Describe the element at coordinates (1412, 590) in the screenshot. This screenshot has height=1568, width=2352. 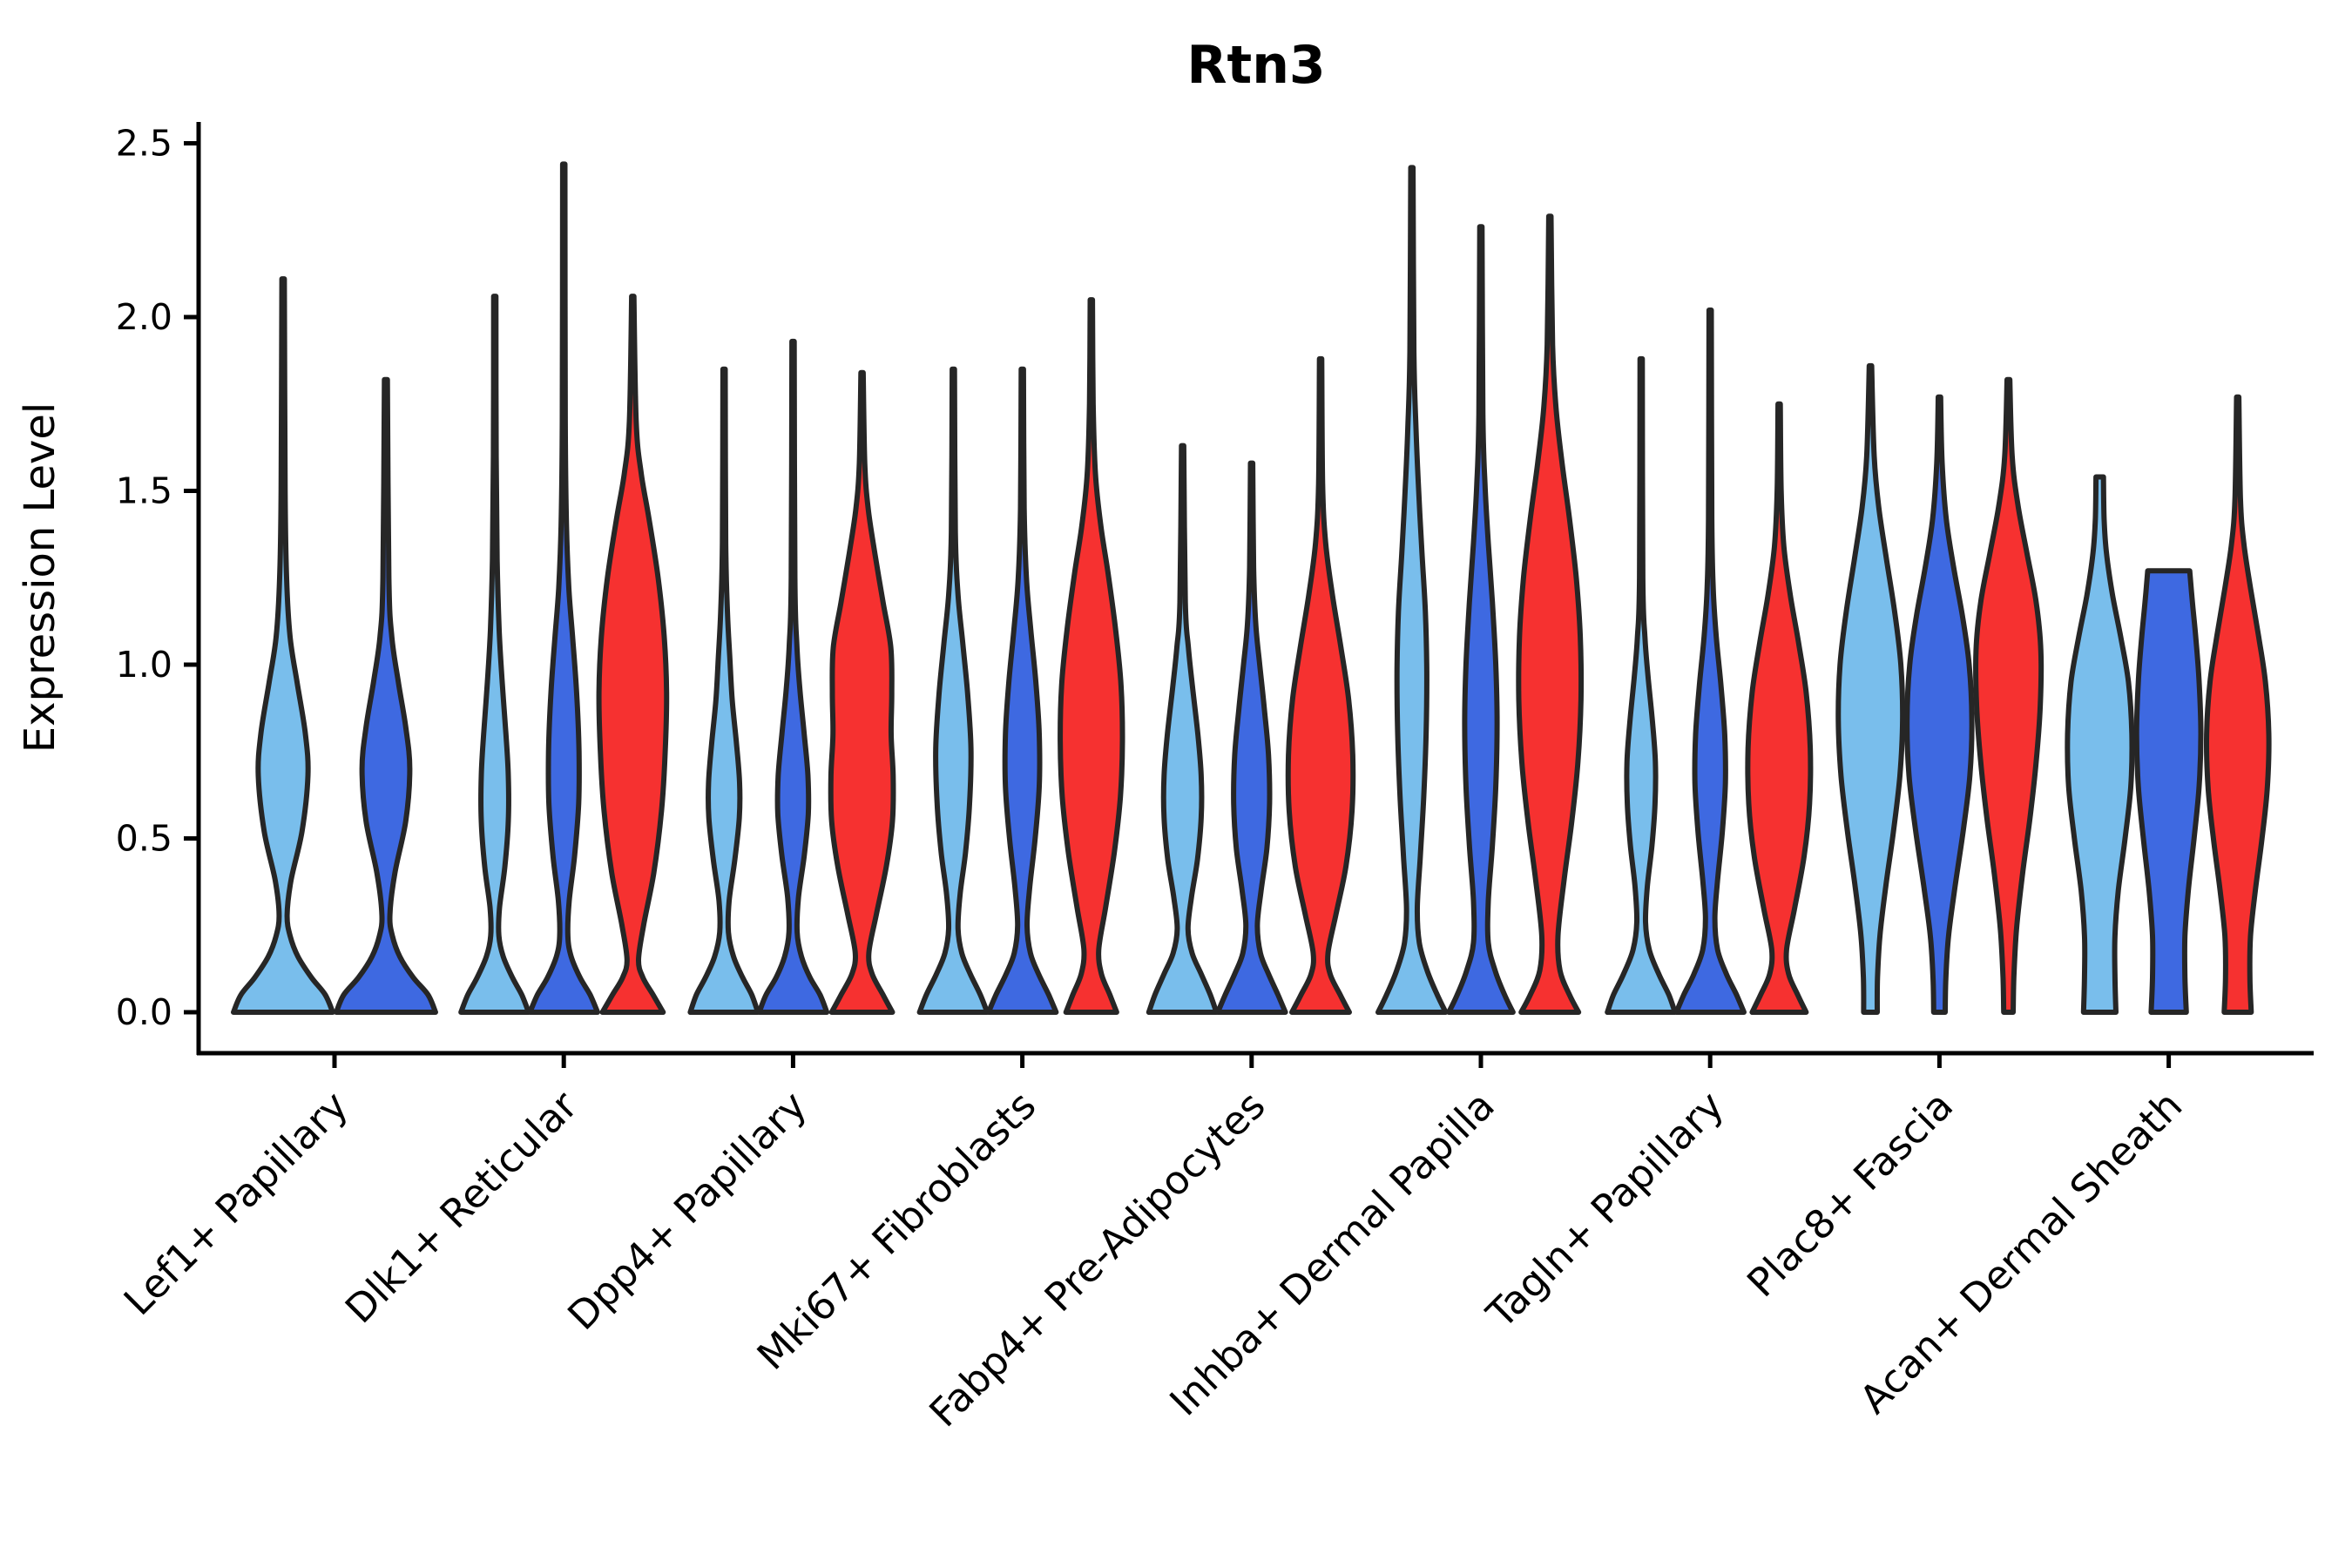
I see `violin-inhba-dermal-papilla-light_blue` at that location.